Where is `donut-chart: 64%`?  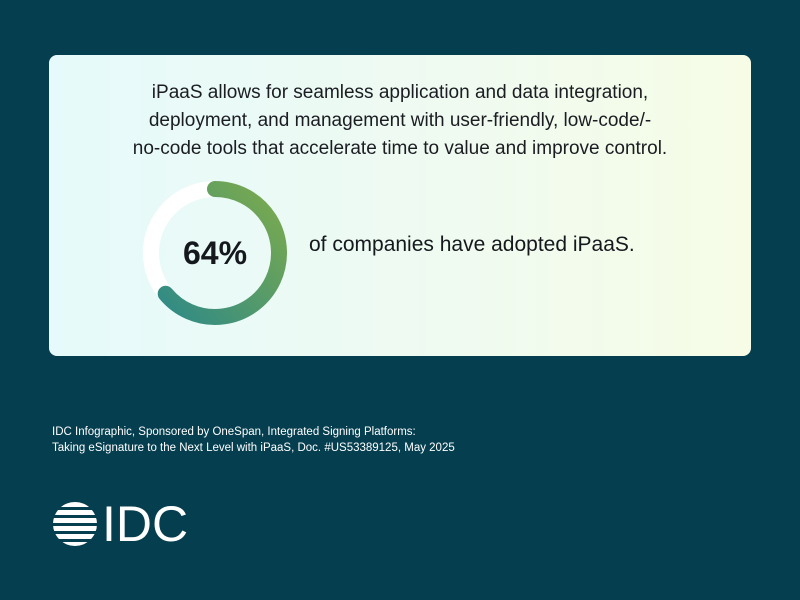
donut-chart: 64% is located at coordinates (215, 253).